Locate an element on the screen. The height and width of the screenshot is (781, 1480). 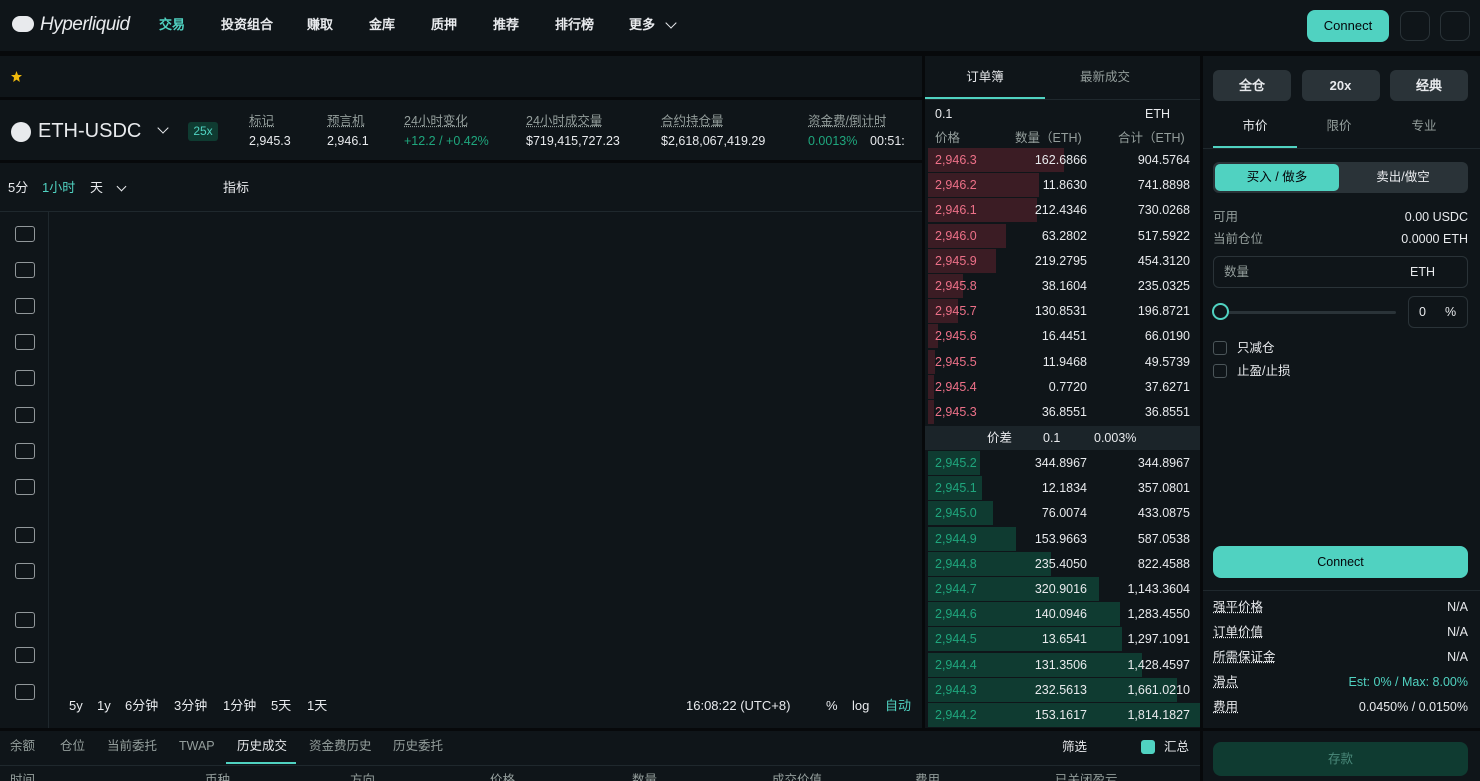
eth-icon is located at coordinates (21, 132).